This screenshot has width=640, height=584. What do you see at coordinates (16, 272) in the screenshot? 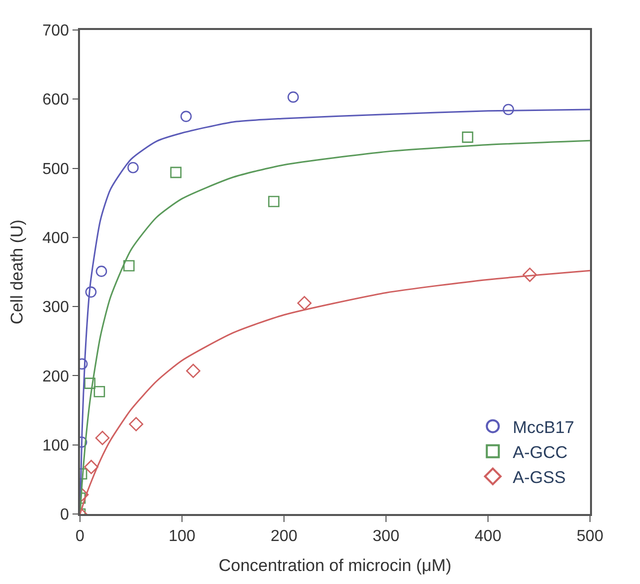
I see `y-axis-title: Cell death (U)` at bounding box center [16, 272].